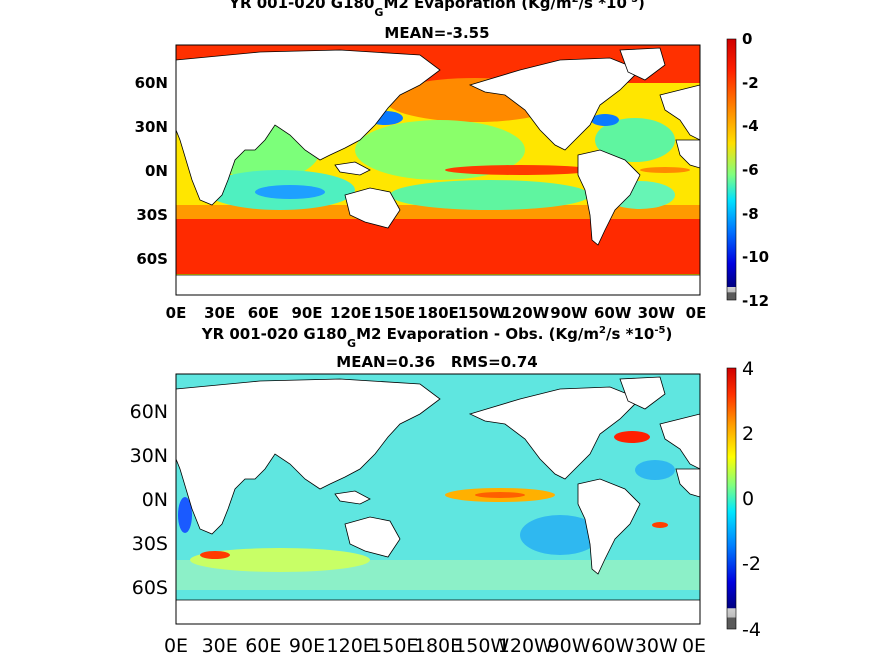 The width and height of the screenshot is (875, 656). What do you see at coordinates (635, 140) in the screenshot?
I see `panel-top-natl` at bounding box center [635, 140].